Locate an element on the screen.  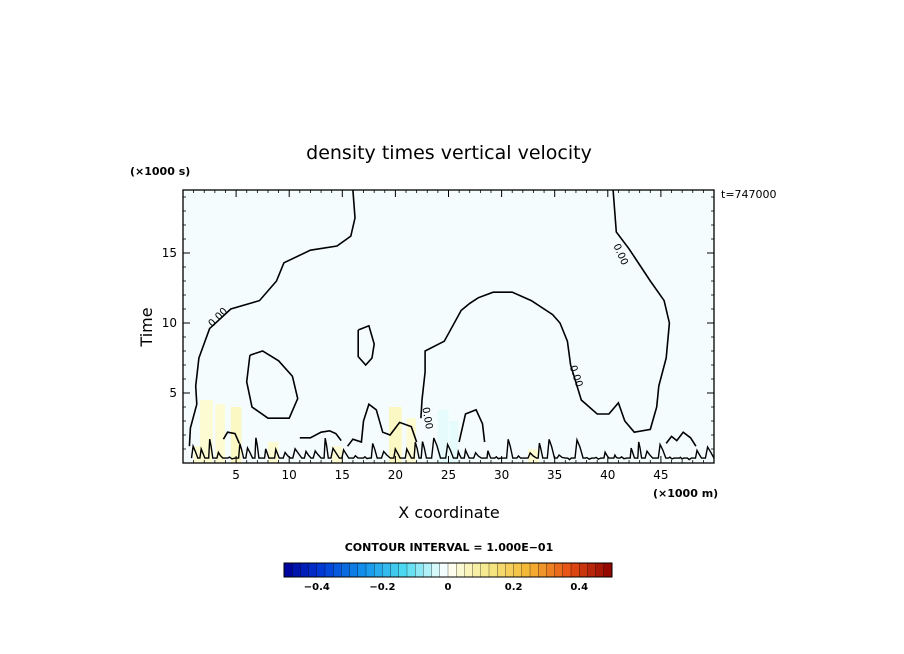
colorbar-ticks: −0.4 −0.2 0 0.2 0.4 is located at coordinates (446, 587).